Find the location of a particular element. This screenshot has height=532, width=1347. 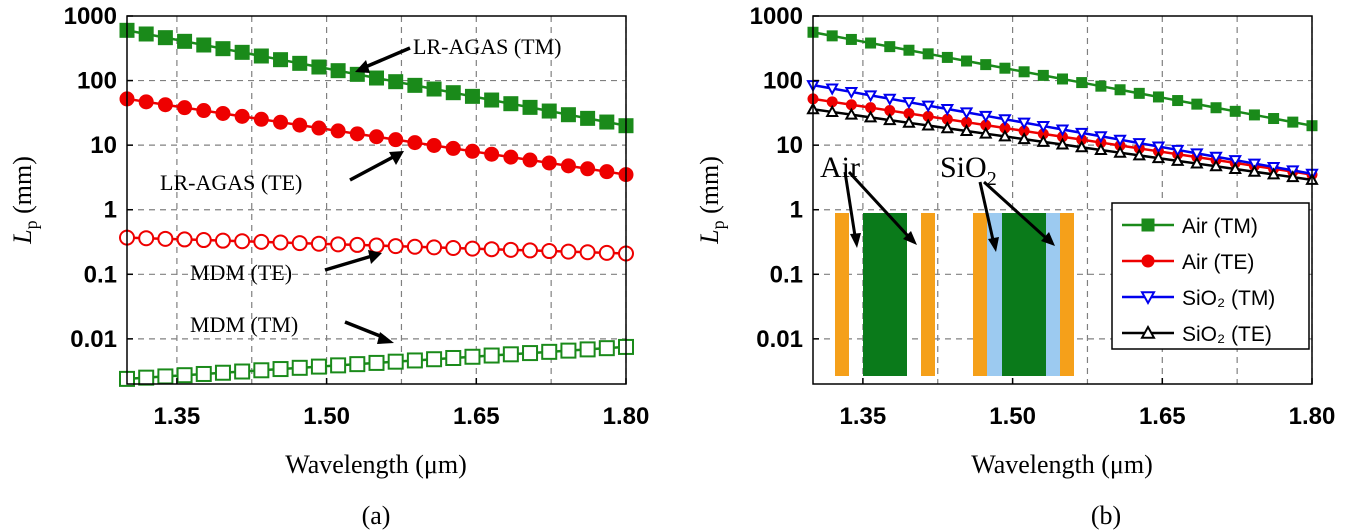

panel-b-xlabel: Wavelength (μm) is located at coordinates (1062, 464).